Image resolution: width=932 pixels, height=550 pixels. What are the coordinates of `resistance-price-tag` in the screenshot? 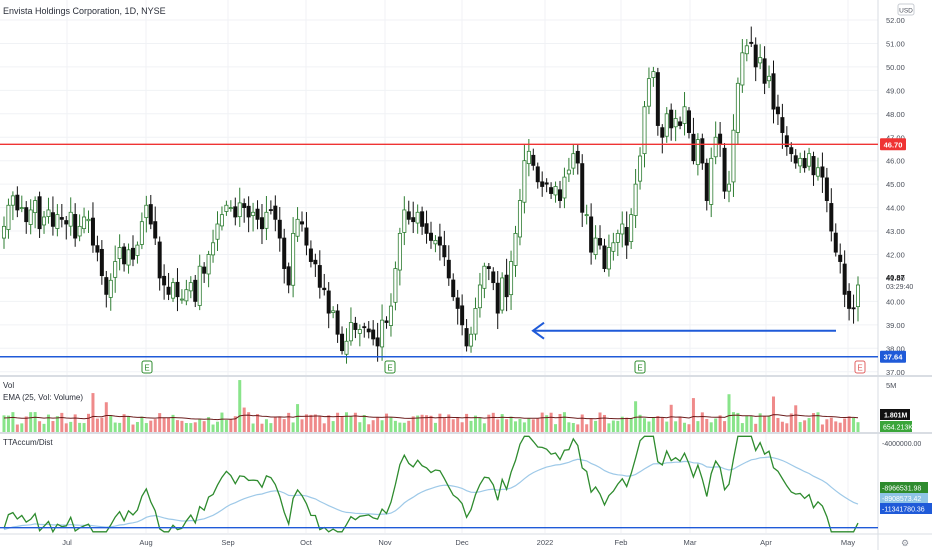 It's located at (893, 144).